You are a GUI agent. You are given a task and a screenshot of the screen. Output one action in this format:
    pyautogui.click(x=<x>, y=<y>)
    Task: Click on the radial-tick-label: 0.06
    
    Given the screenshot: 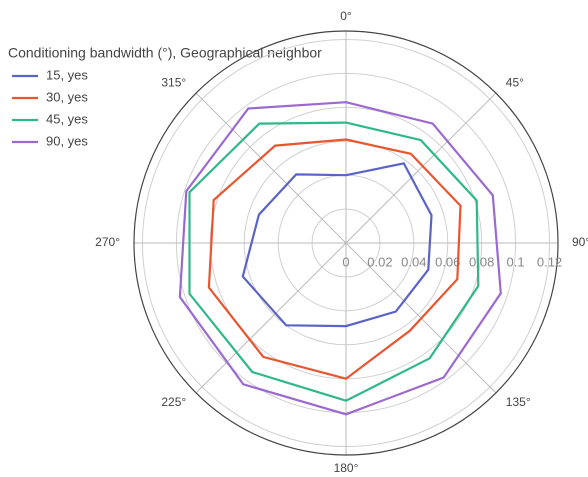 What is the action you would take?
    pyautogui.click(x=447, y=261)
    